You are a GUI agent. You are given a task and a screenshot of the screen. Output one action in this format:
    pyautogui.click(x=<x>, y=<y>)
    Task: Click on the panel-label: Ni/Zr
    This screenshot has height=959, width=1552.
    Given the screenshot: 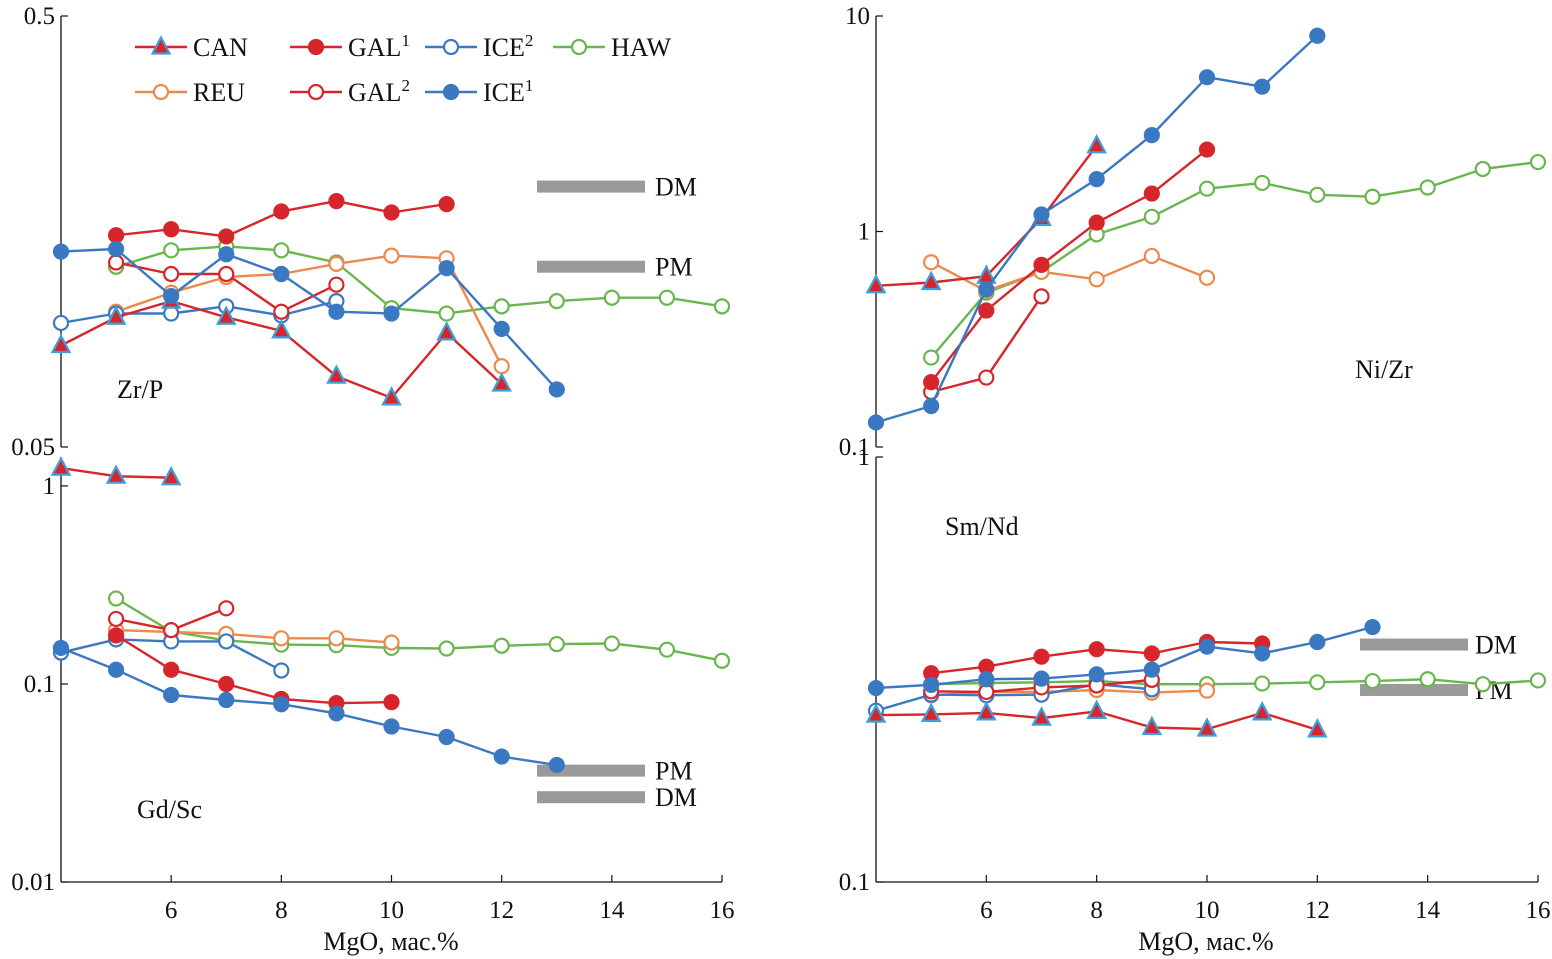 What is the action you would take?
    pyautogui.click(x=1384, y=369)
    